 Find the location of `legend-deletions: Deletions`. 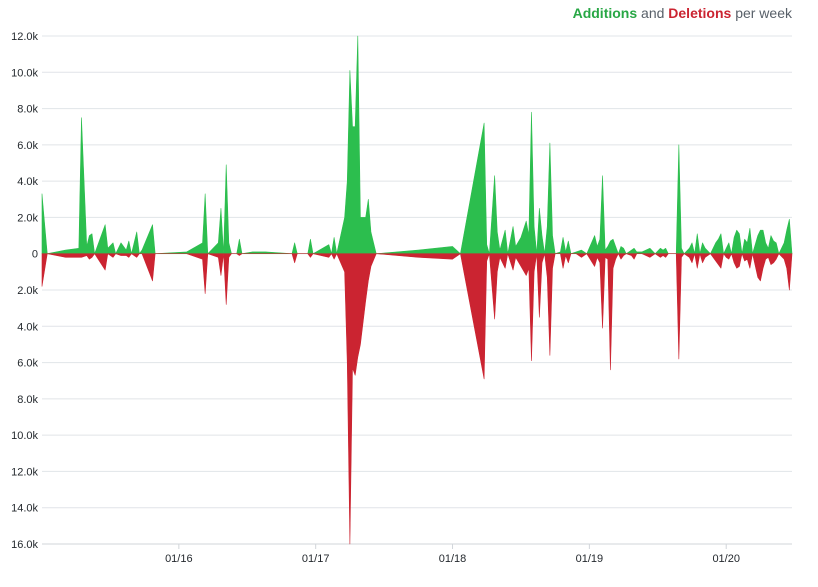

legend-deletions: Deletions is located at coordinates (700, 13).